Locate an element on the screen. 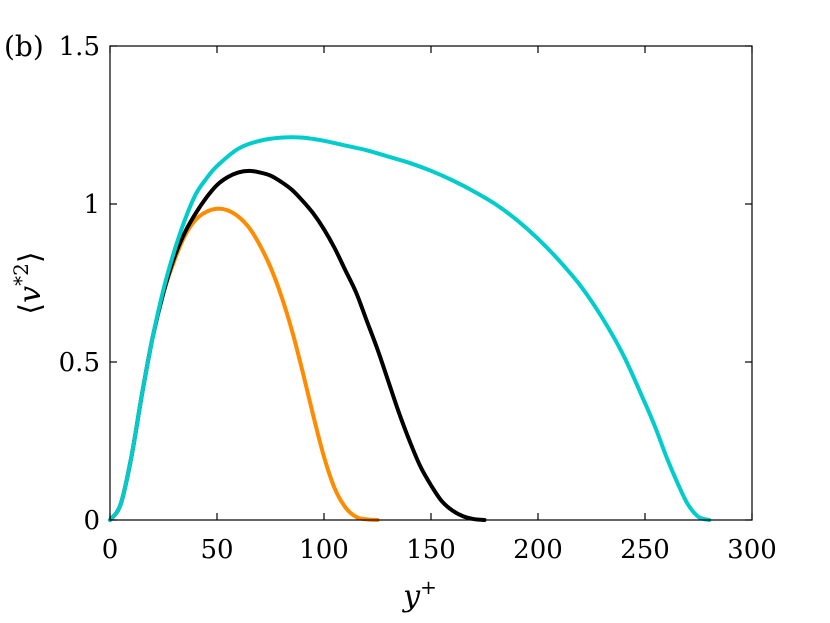 The height and width of the screenshot is (623, 830). x-axis-label-sup: + is located at coordinates (428, 587).